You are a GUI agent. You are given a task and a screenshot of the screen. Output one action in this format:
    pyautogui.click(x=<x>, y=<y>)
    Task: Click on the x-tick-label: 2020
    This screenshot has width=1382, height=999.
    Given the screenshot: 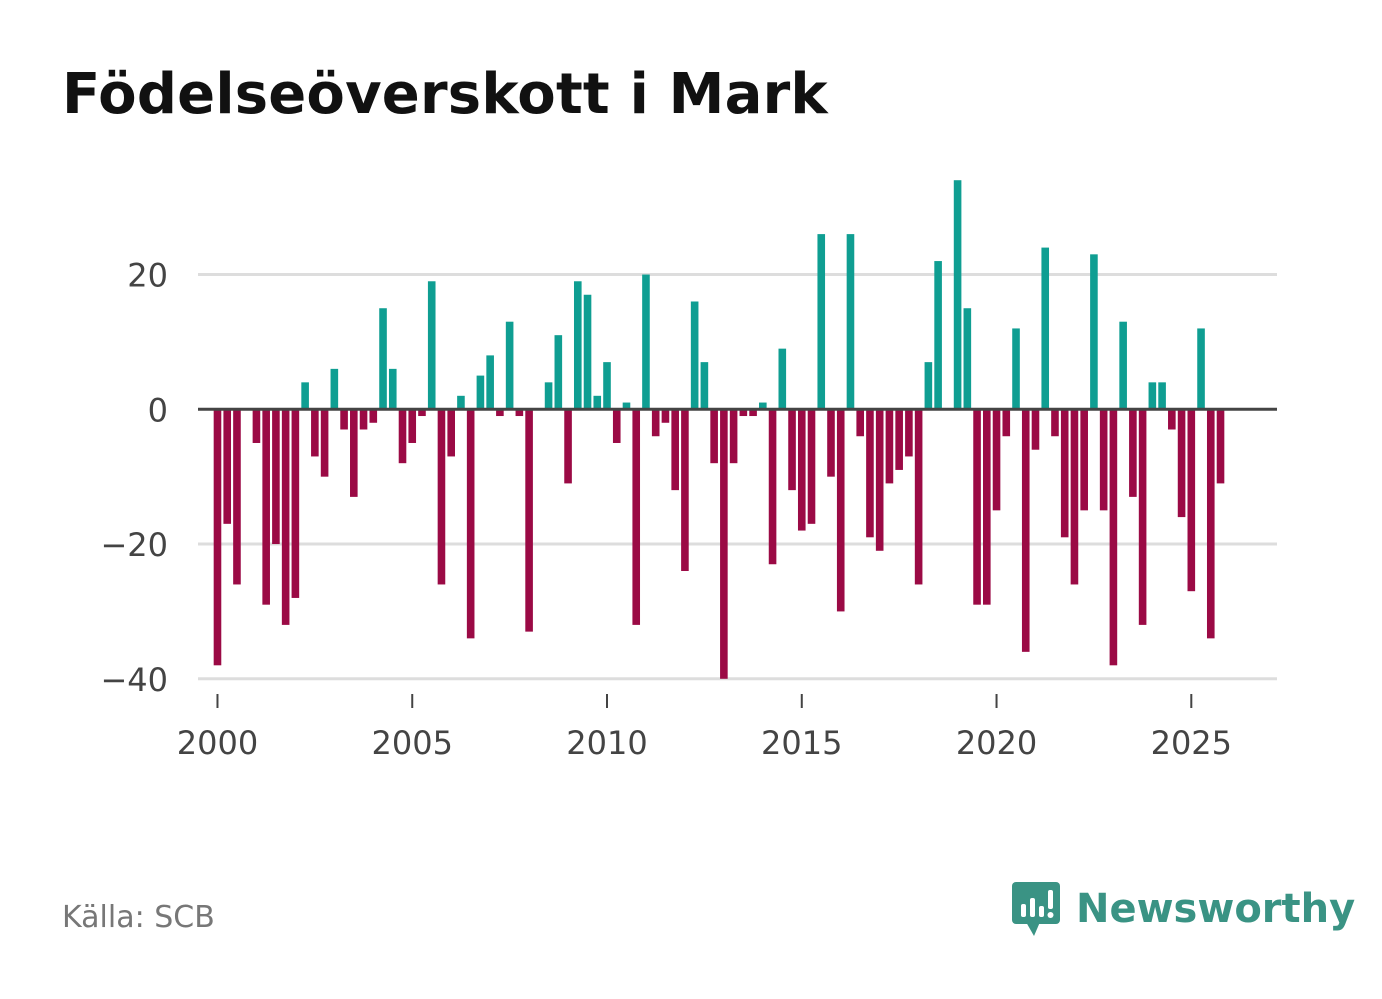 What is the action you would take?
    pyautogui.click(x=996, y=743)
    